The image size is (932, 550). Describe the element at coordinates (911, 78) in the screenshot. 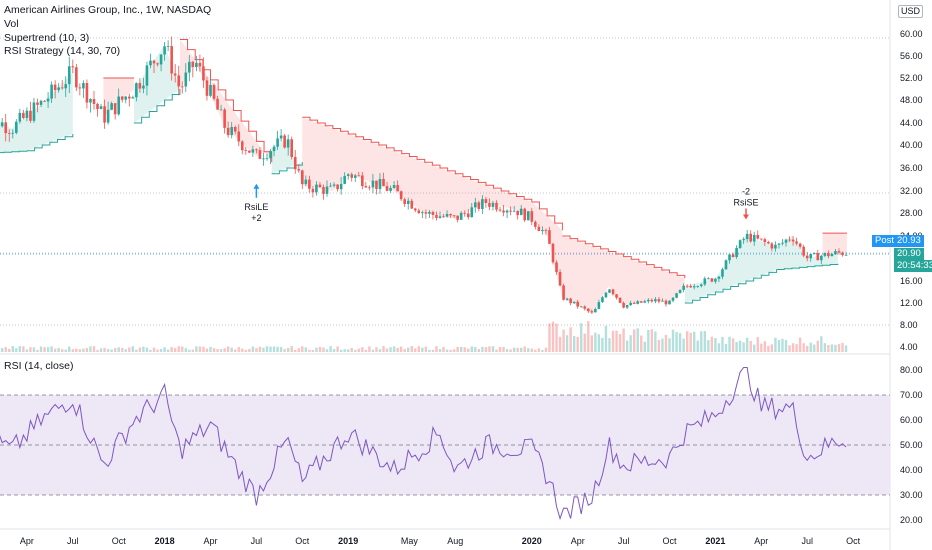

I see `price-axis-tick-label: 52.00` at that location.